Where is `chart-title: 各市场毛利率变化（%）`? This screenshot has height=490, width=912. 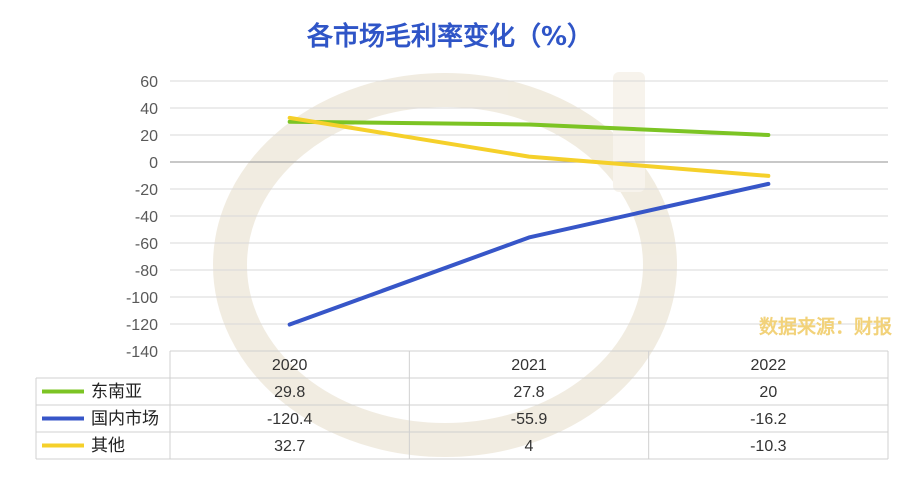
chart-title: 各市场毛利率变化（%） is located at coordinates (449, 36).